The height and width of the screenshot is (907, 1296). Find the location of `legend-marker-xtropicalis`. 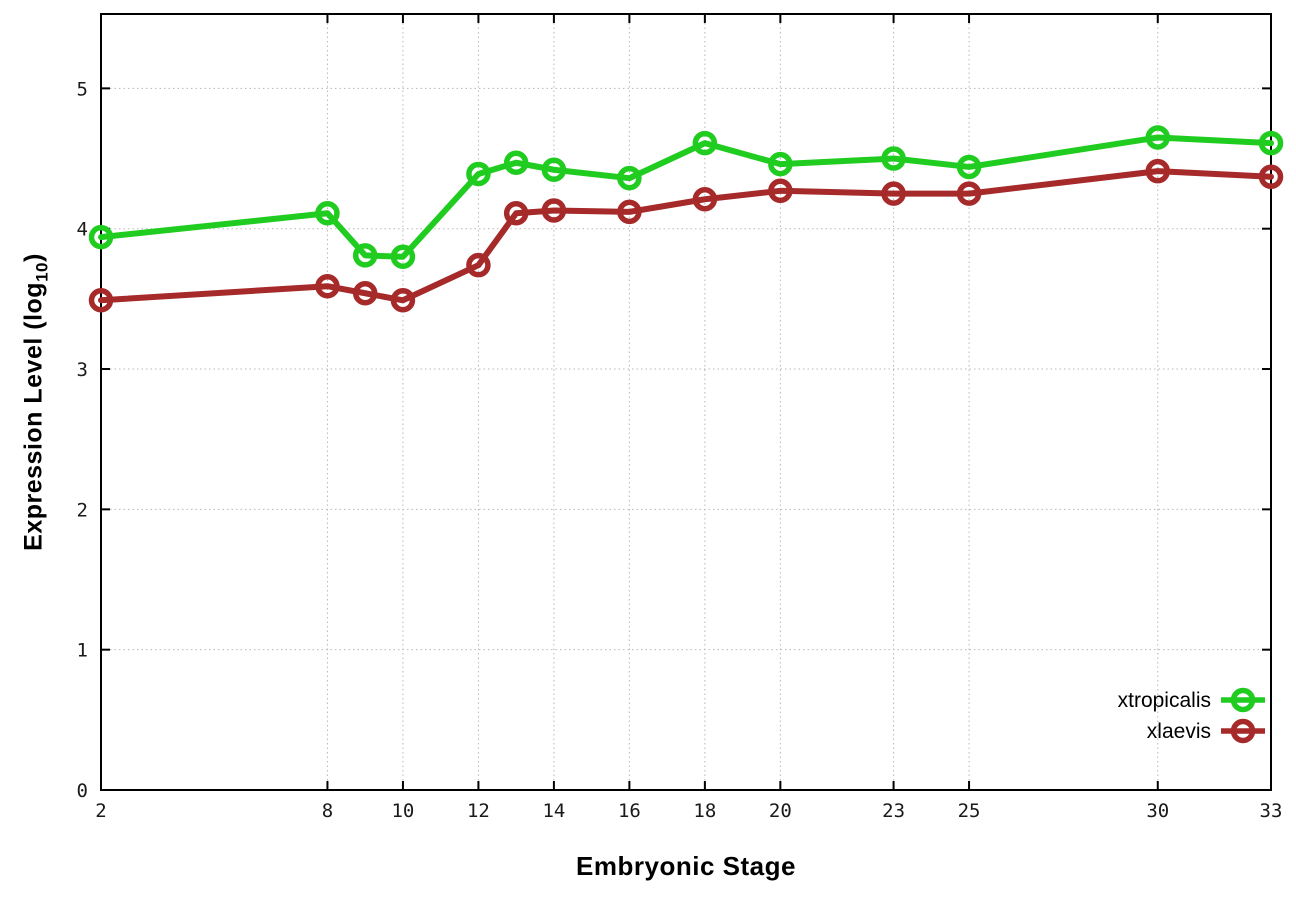

legend-marker-xtropicalis is located at coordinates (1243, 700).